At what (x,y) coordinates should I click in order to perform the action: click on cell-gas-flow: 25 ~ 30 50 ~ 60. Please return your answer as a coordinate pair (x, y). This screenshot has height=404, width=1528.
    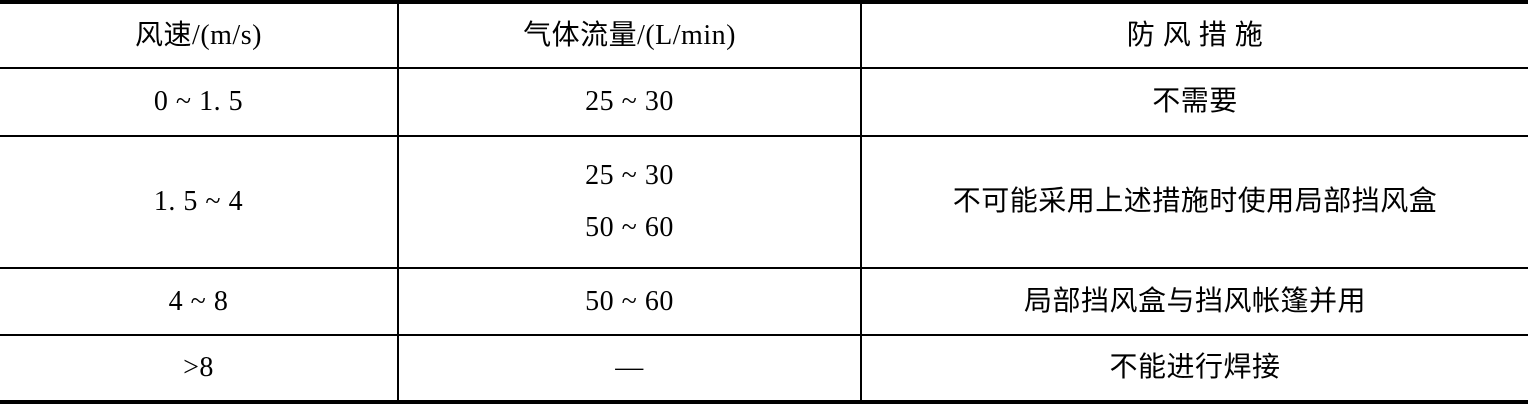
    Looking at the image, I should click on (630, 202).